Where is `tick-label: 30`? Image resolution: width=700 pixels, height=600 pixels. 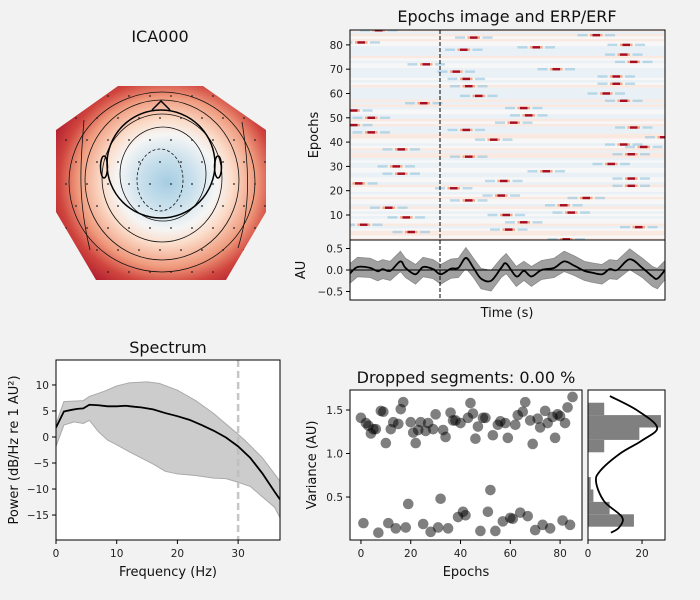
tick-label: 30 is located at coordinates (336, 167).